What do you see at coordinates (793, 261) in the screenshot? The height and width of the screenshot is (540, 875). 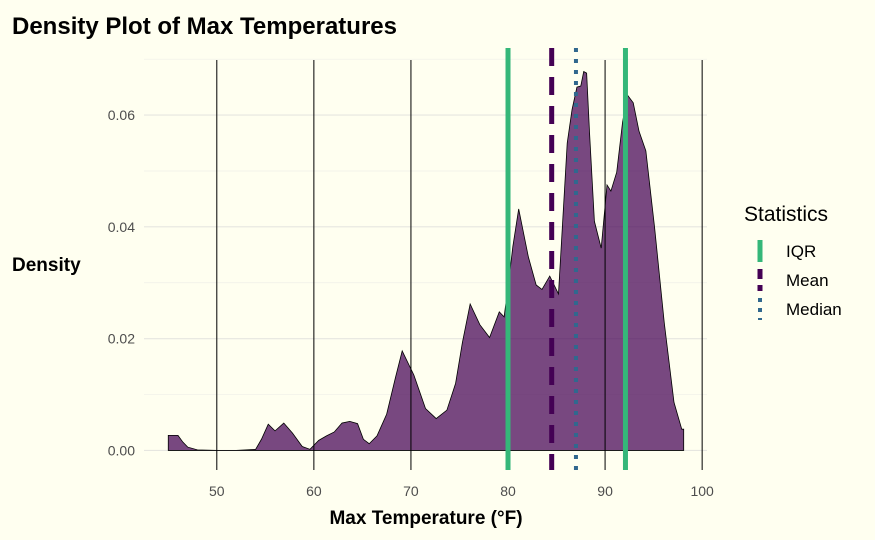 I see `legend: Statistics IQR Mean Median` at bounding box center [793, 261].